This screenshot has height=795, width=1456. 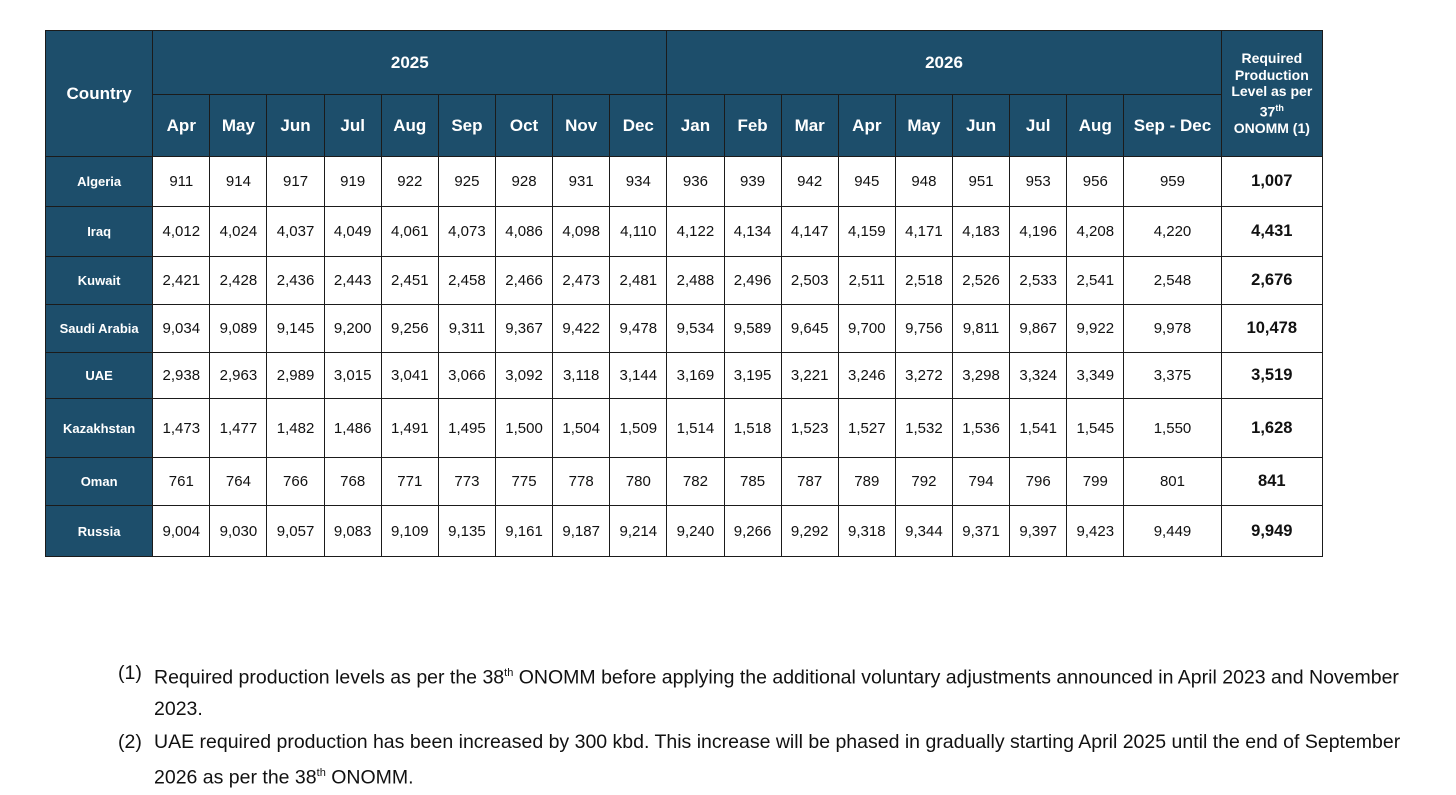 What do you see at coordinates (695, 181) in the screenshot?
I see `value-cell: 936` at bounding box center [695, 181].